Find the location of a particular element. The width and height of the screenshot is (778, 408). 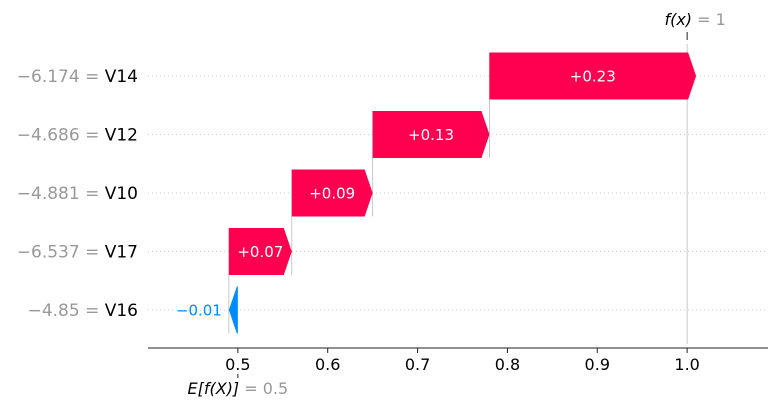

x-tick-label: 0.6 is located at coordinates (327, 364).